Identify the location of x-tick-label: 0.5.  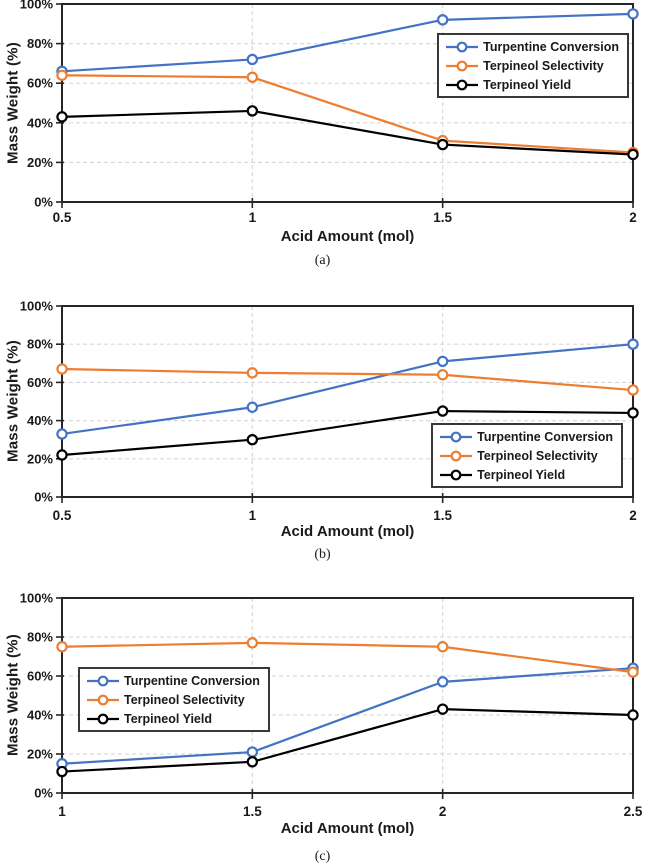
(62, 515).